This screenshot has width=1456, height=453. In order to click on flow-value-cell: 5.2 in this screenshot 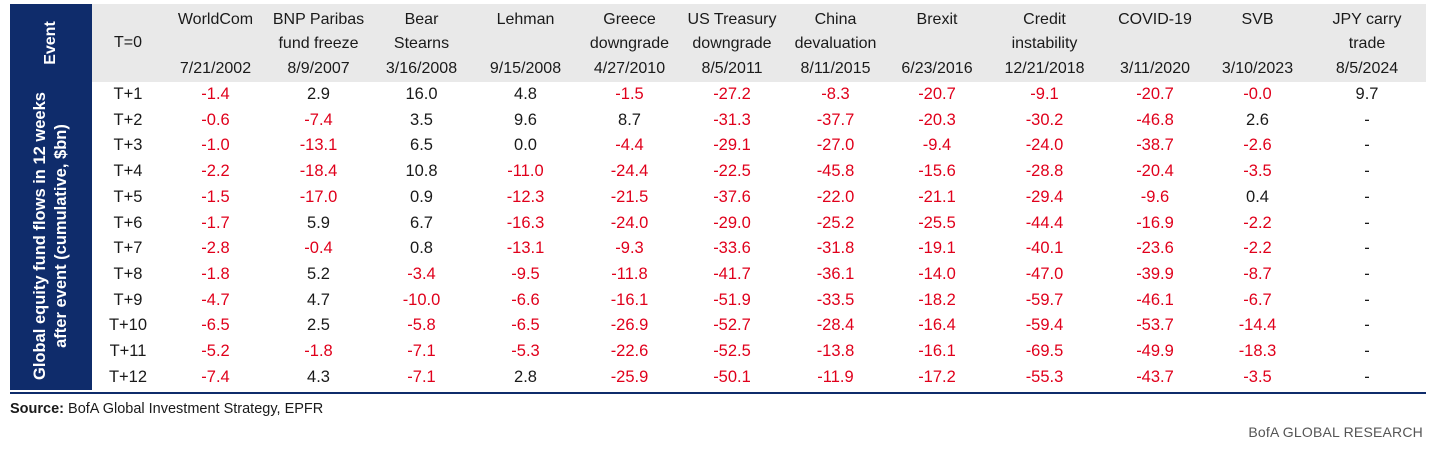, I will do `click(318, 273)`.